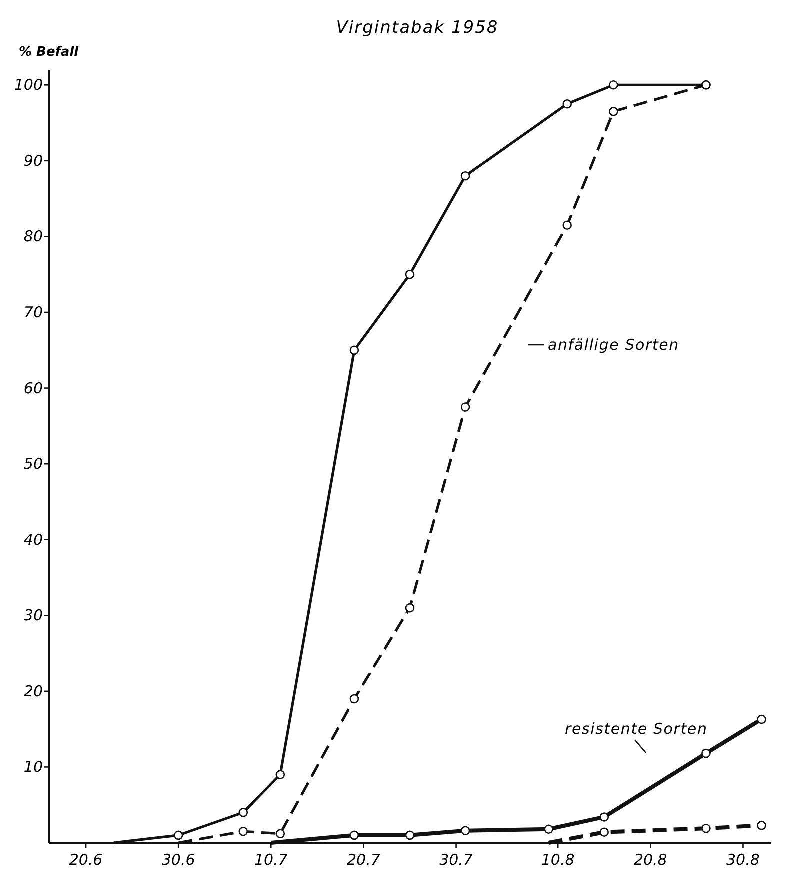 This screenshot has height=874, width=785. What do you see at coordinates (364, 860) in the screenshot?
I see `x-tick-label: 20.7` at bounding box center [364, 860].